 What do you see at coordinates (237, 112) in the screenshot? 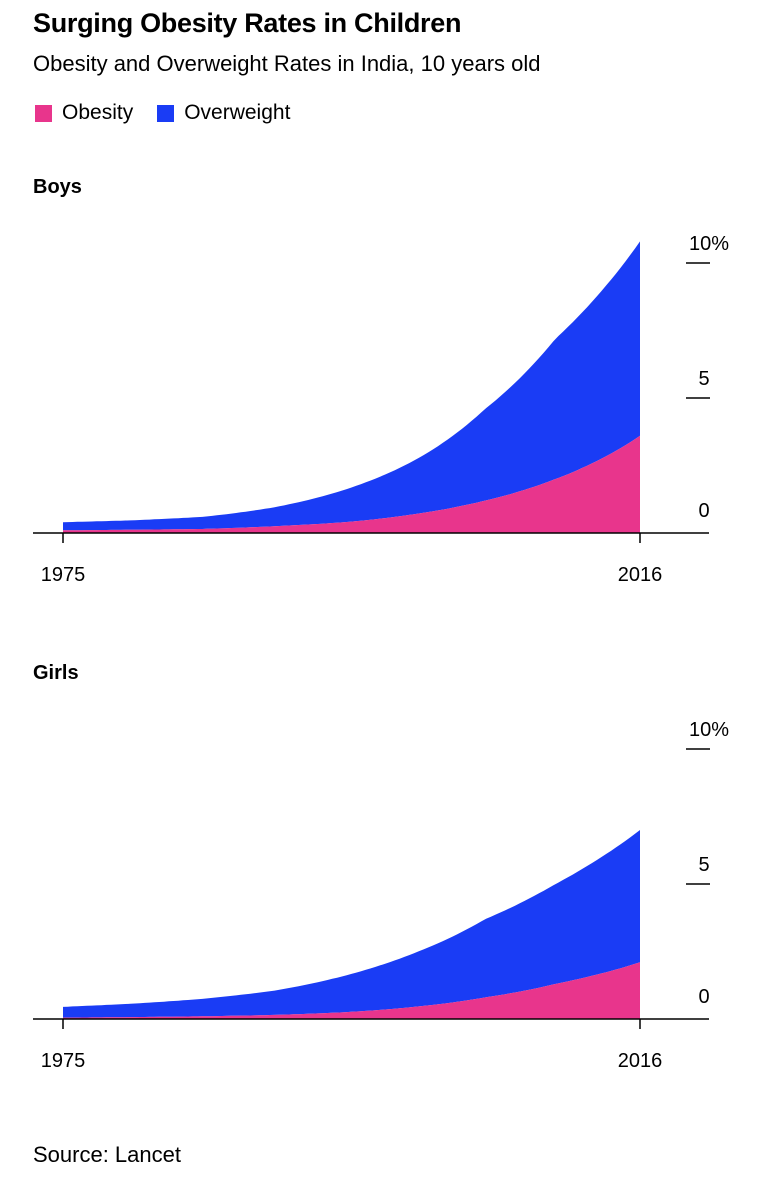
I see `legend-label-overweight: Overweight` at bounding box center [237, 112].